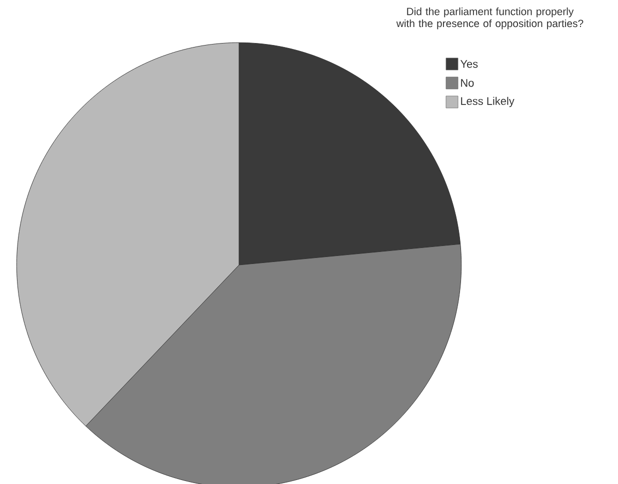 Image resolution: width=618 pixels, height=484 pixels. Describe the element at coordinates (490, 19) in the screenshot. I see `chart-title: Did the parliament function properly with the presence of opposition parties?` at that location.